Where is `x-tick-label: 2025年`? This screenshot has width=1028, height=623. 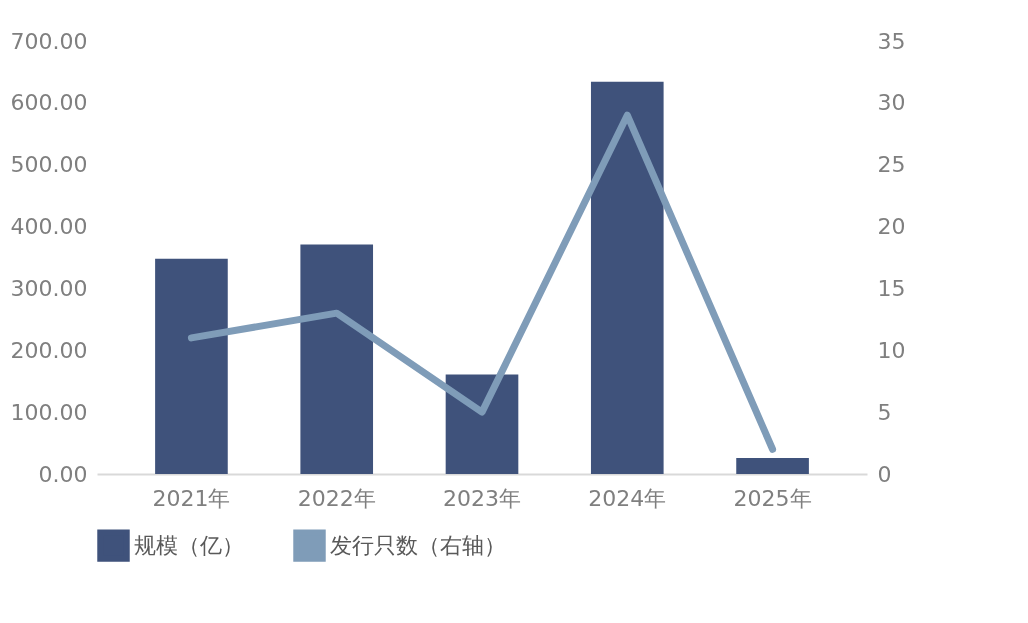 x-tick-label: 2025年 is located at coordinates (772, 498).